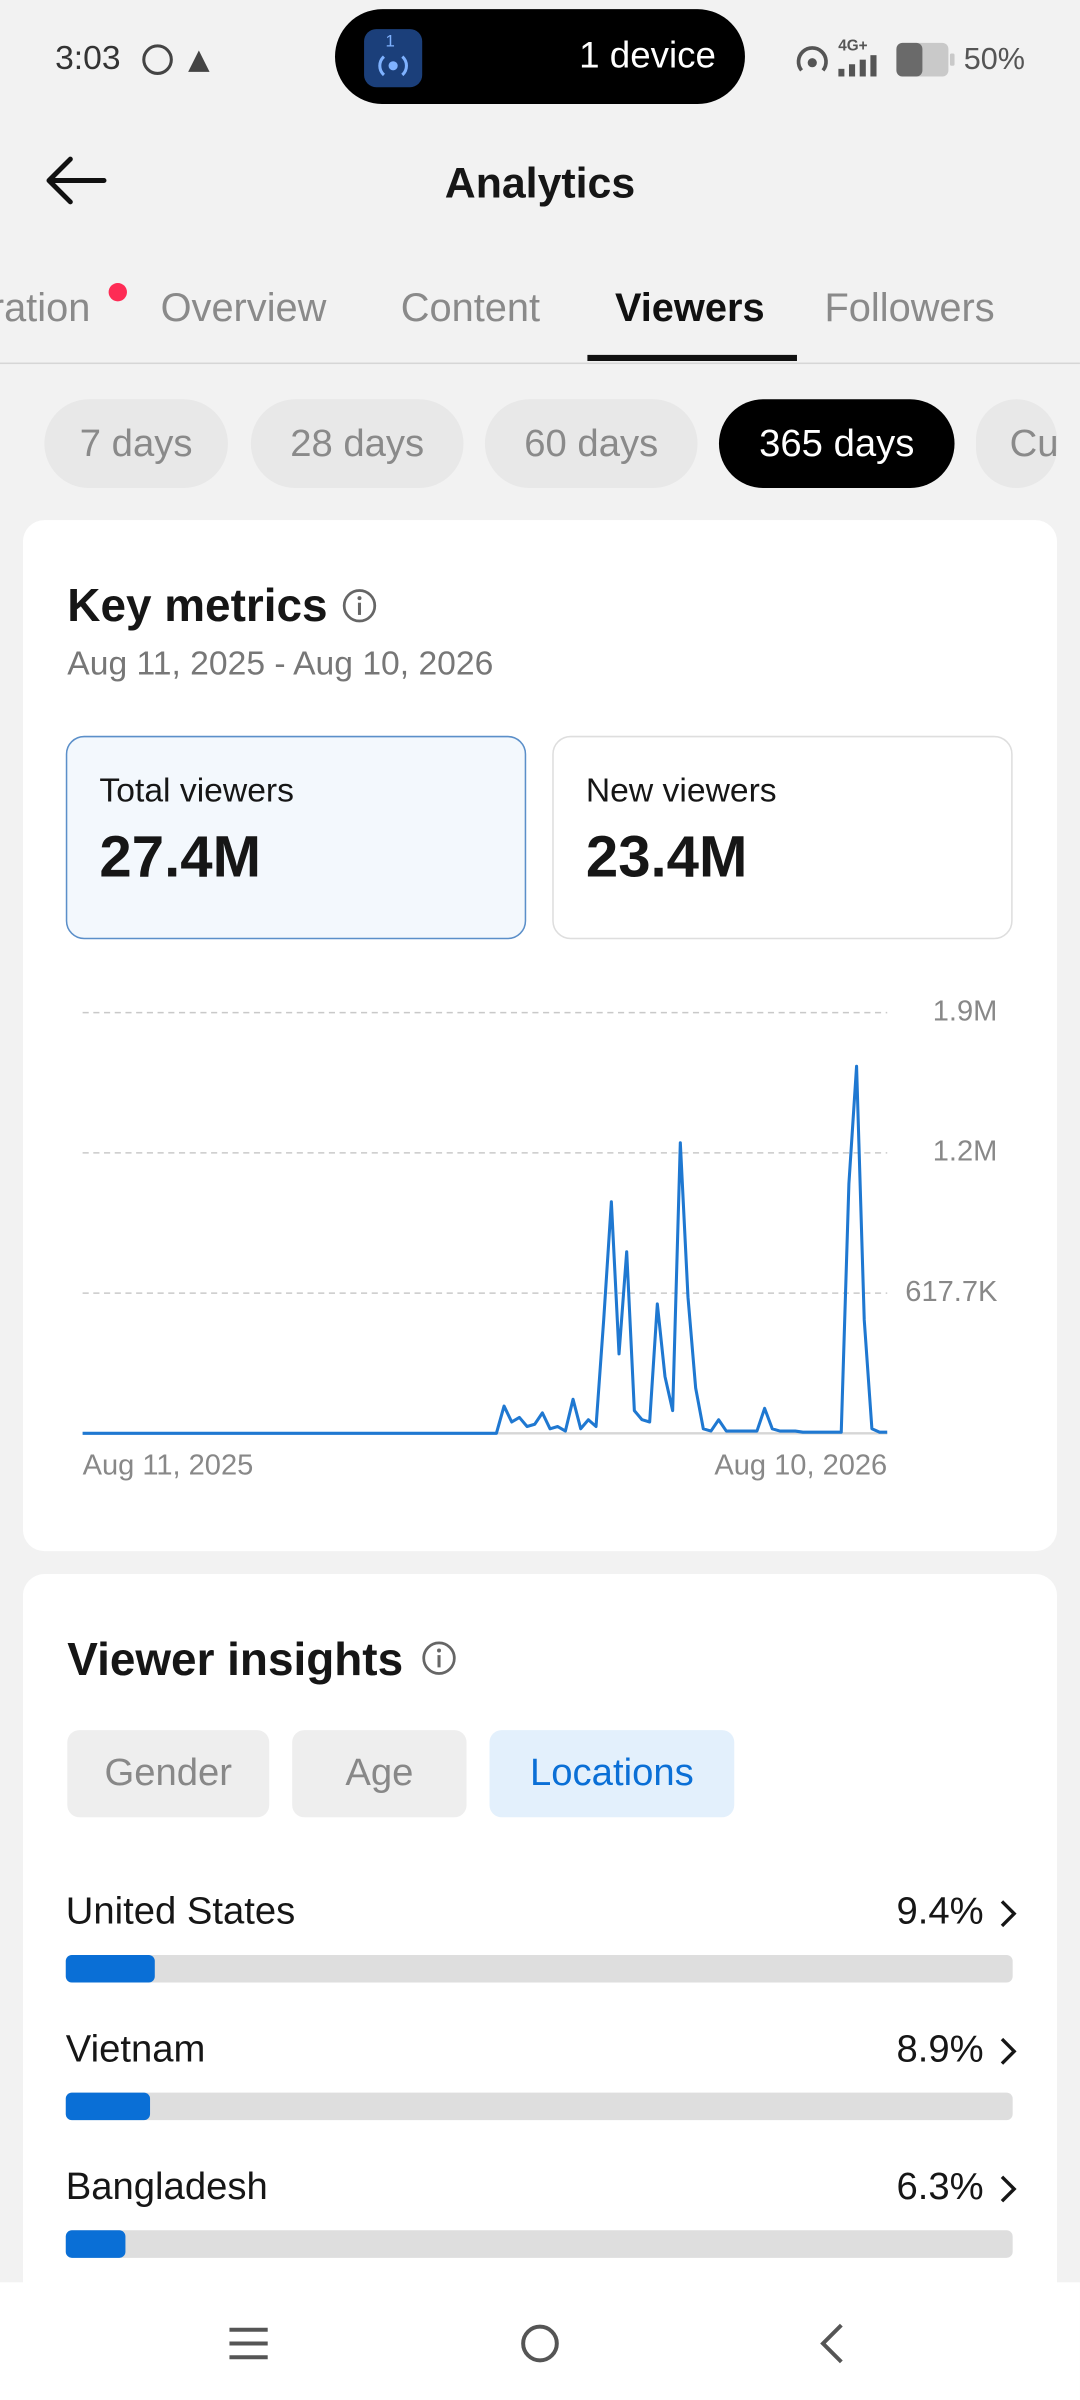  Describe the element at coordinates (1016, 443) in the screenshot. I see `period-pill: Cu` at that location.